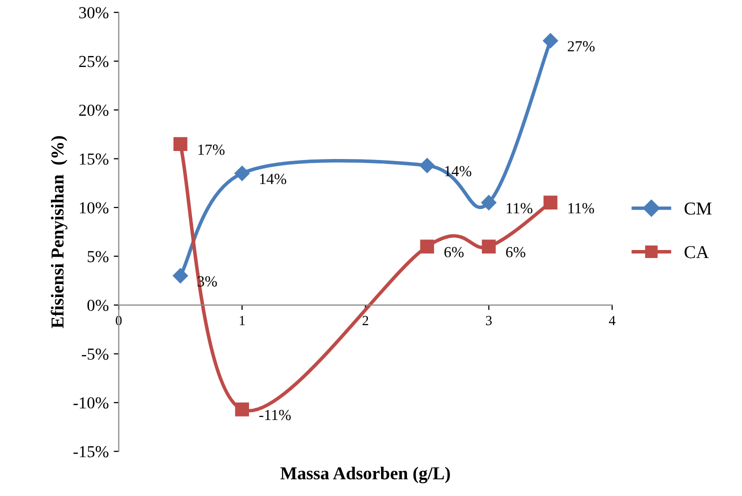 The image size is (742, 496). Describe the element at coordinates (93, 62) in the screenshot. I see `y-tick-label: 25%` at that location.